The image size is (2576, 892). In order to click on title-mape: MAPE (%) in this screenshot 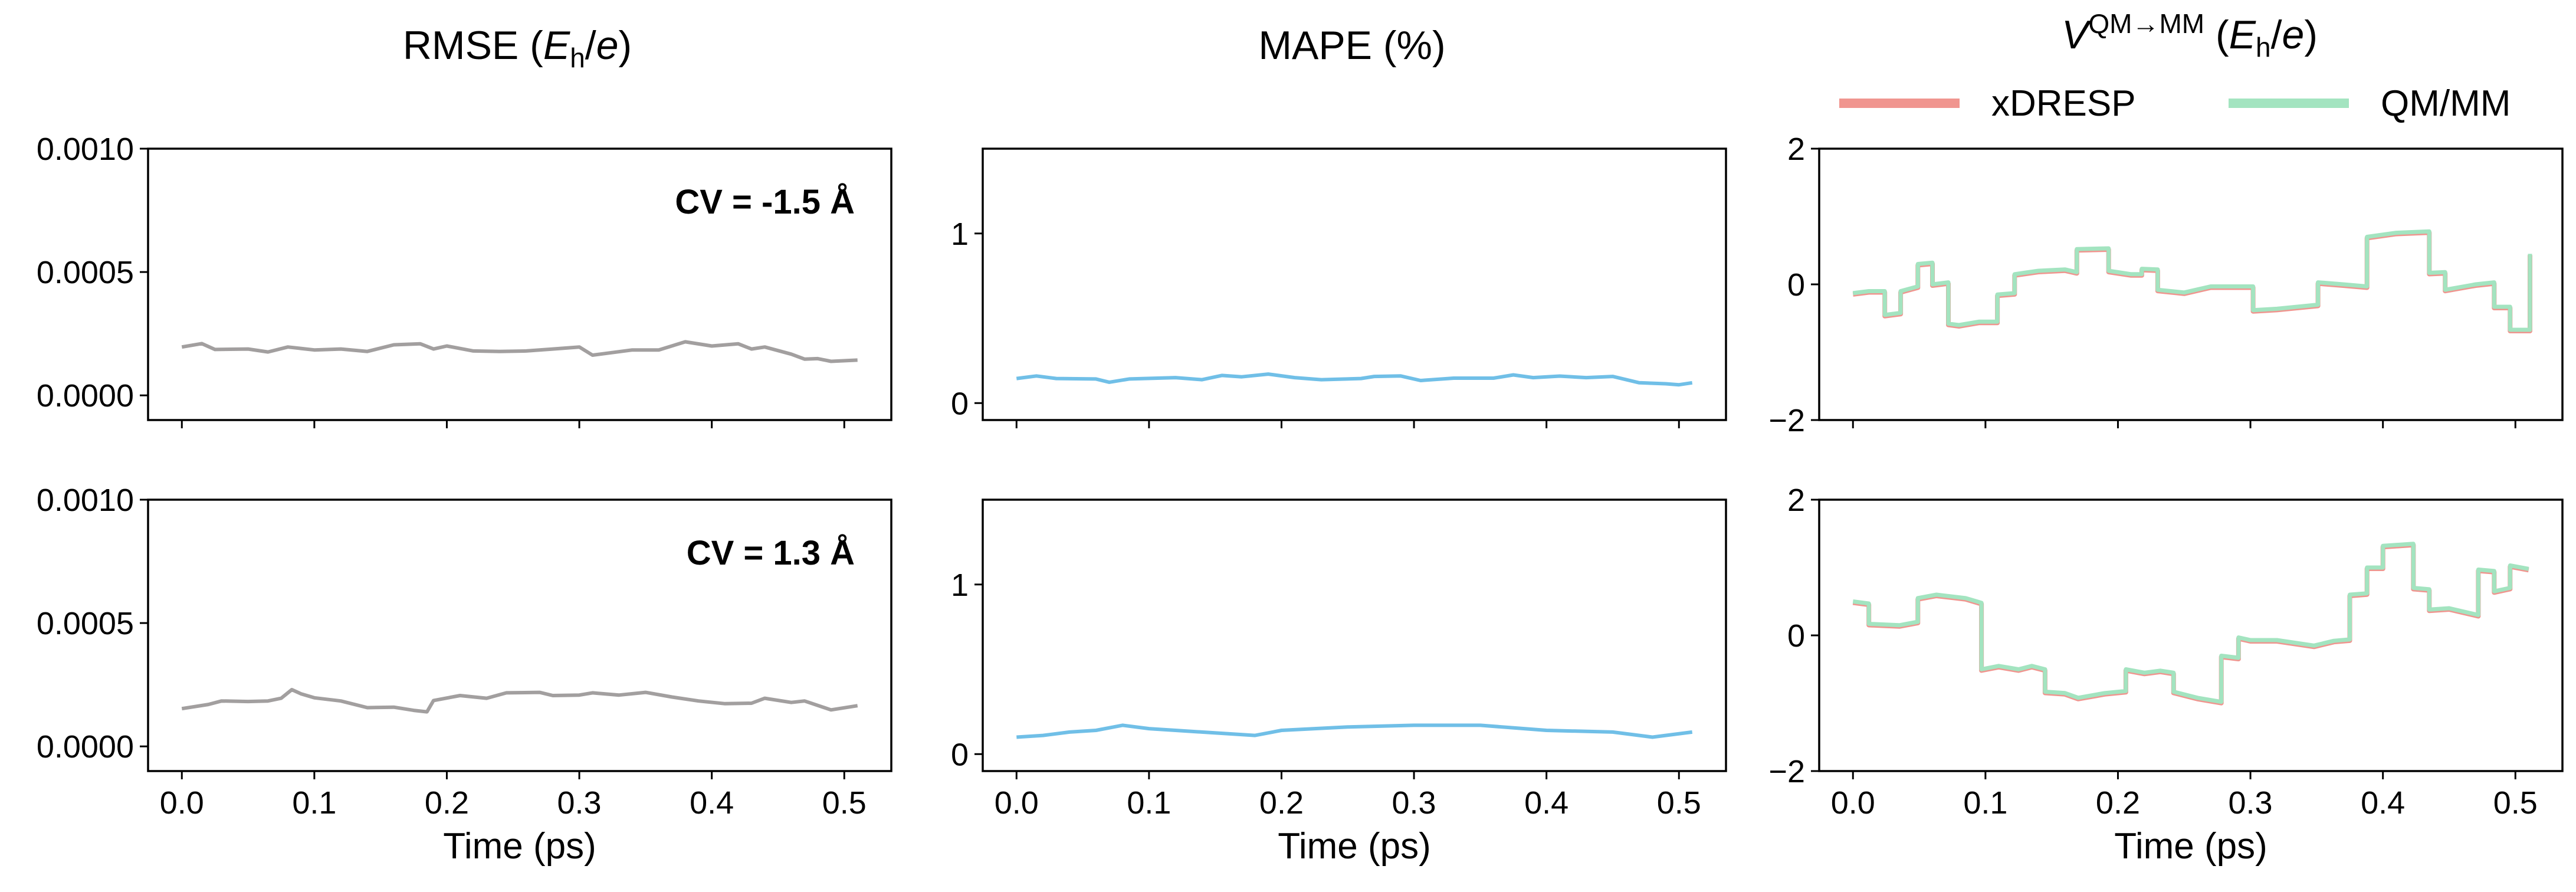, I will do `click(1352, 45)`.